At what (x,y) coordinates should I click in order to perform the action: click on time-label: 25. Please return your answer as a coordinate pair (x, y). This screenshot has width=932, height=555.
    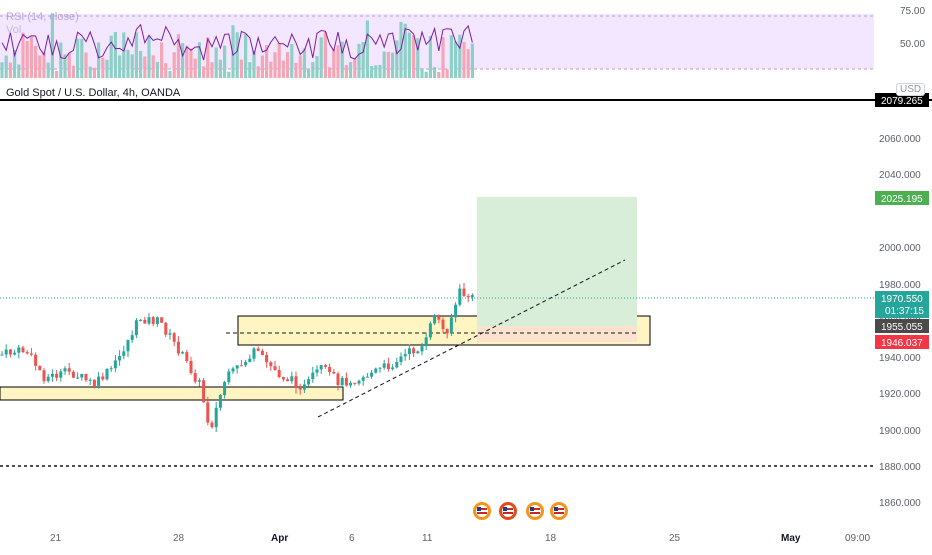
    Looking at the image, I should click on (675, 538).